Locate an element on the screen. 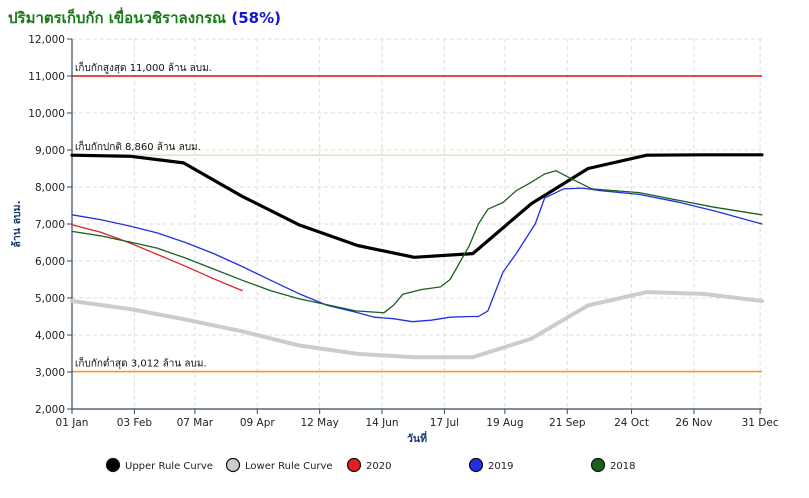  y-tick-label: 4,000 is located at coordinates (50, 336).